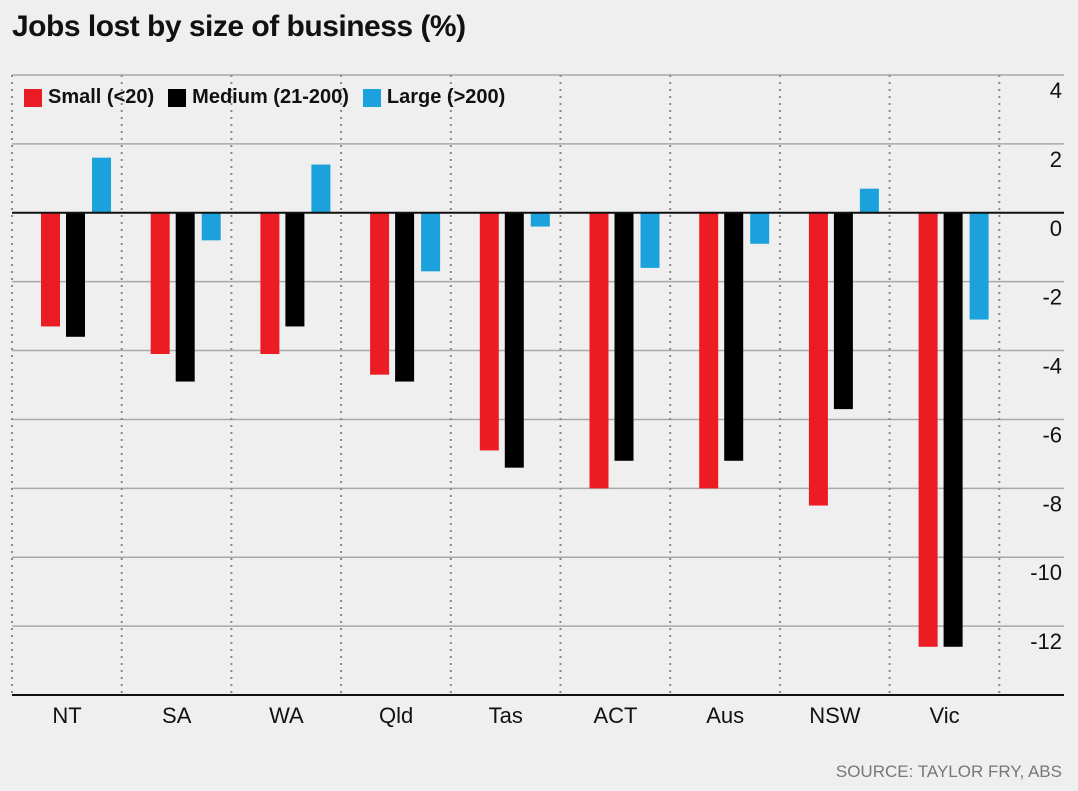 Image resolution: width=1078 pixels, height=791 pixels. Describe the element at coordinates (928, 429) in the screenshot. I see `bar-small-vic` at that location.